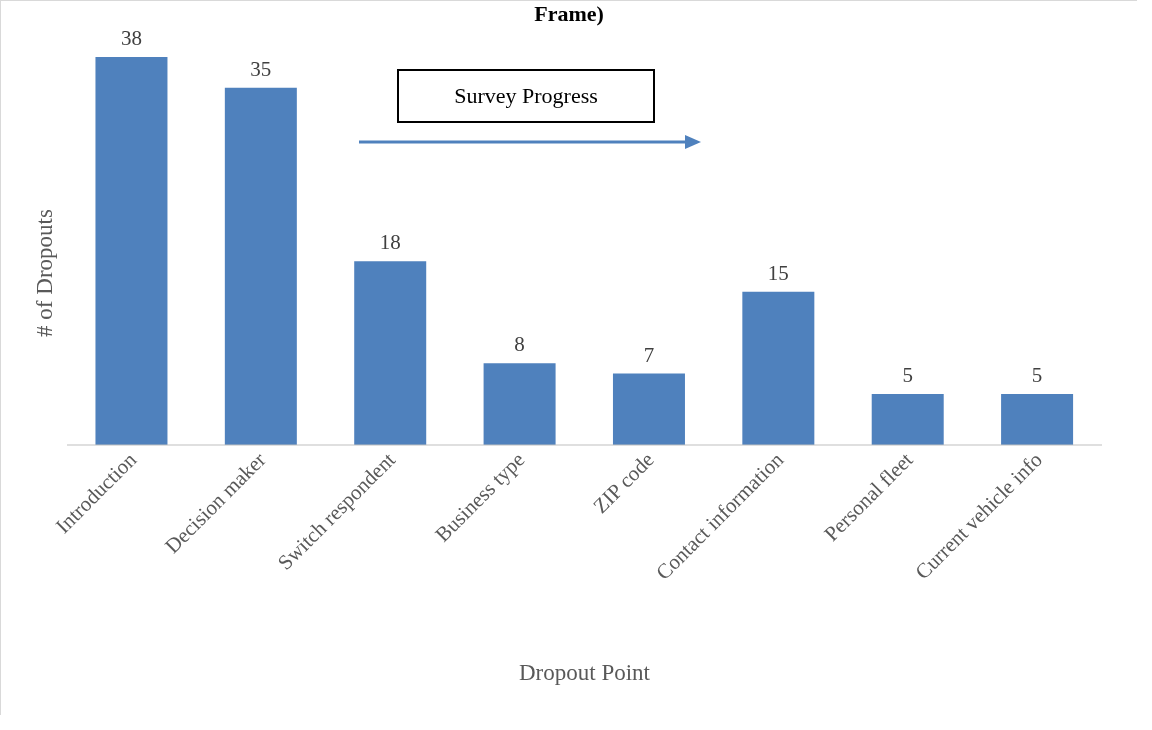 The height and width of the screenshot is (730, 1152). Describe the element at coordinates (778, 272) in the screenshot. I see `data-label: 15` at that location.